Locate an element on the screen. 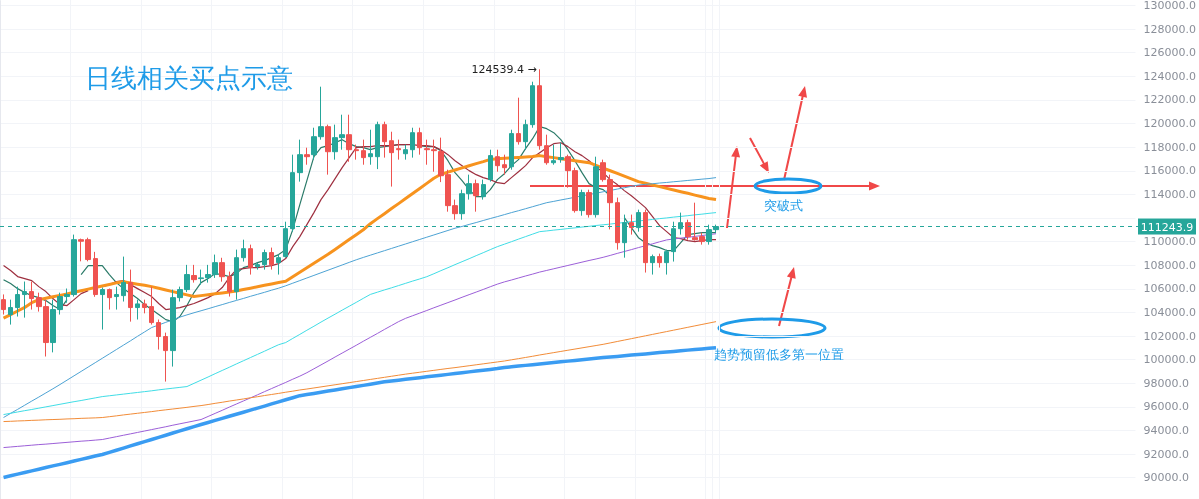  y-tick-label: 106000.0 is located at coordinates (1170, 289).